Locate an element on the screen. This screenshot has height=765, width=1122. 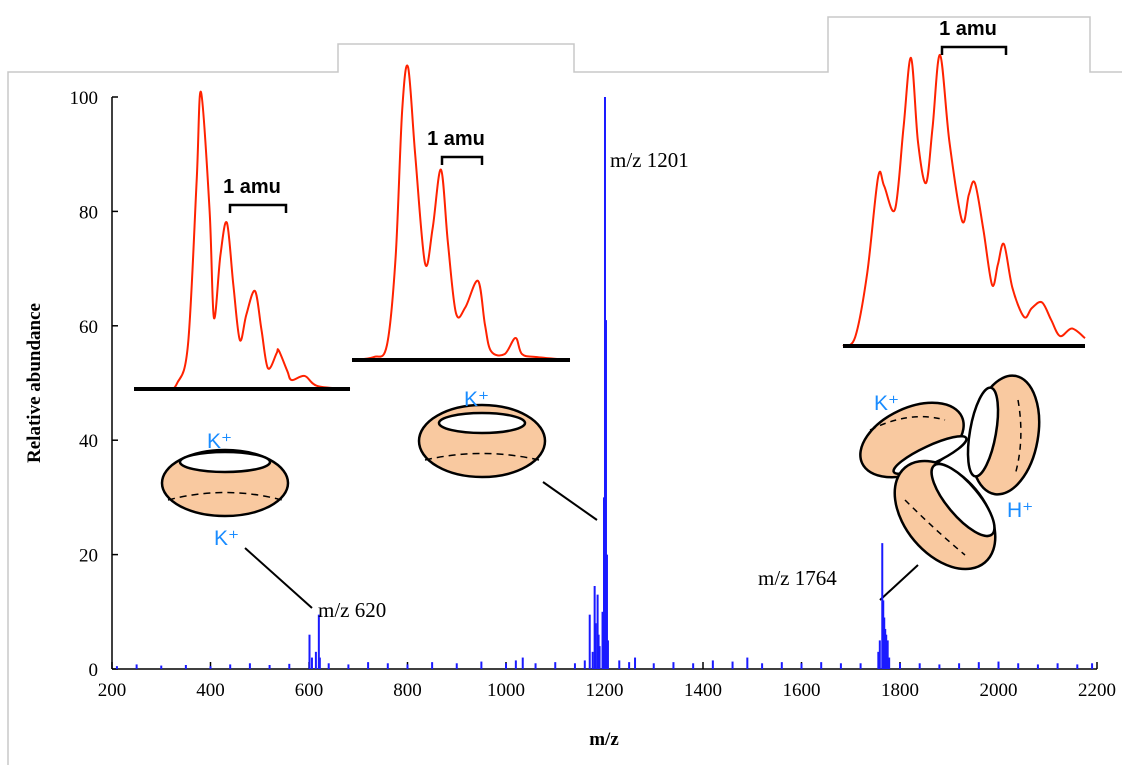
x-tick-label: 400 is located at coordinates (210, 690).